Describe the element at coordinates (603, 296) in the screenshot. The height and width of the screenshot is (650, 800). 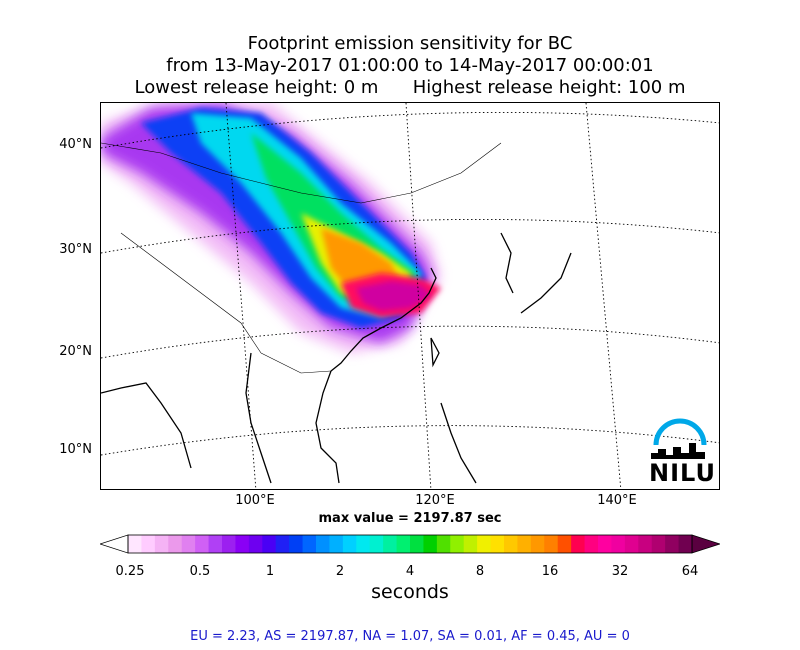
I see `meridian-140e` at that location.